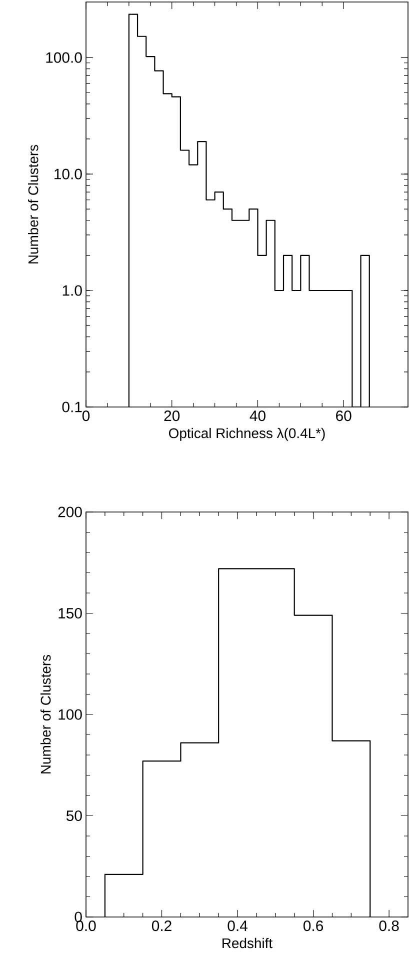  What do you see at coordinates (64, 57) in the screenshot?
I see `y-tick-label: 100.0` at bounding box center [64, 57].